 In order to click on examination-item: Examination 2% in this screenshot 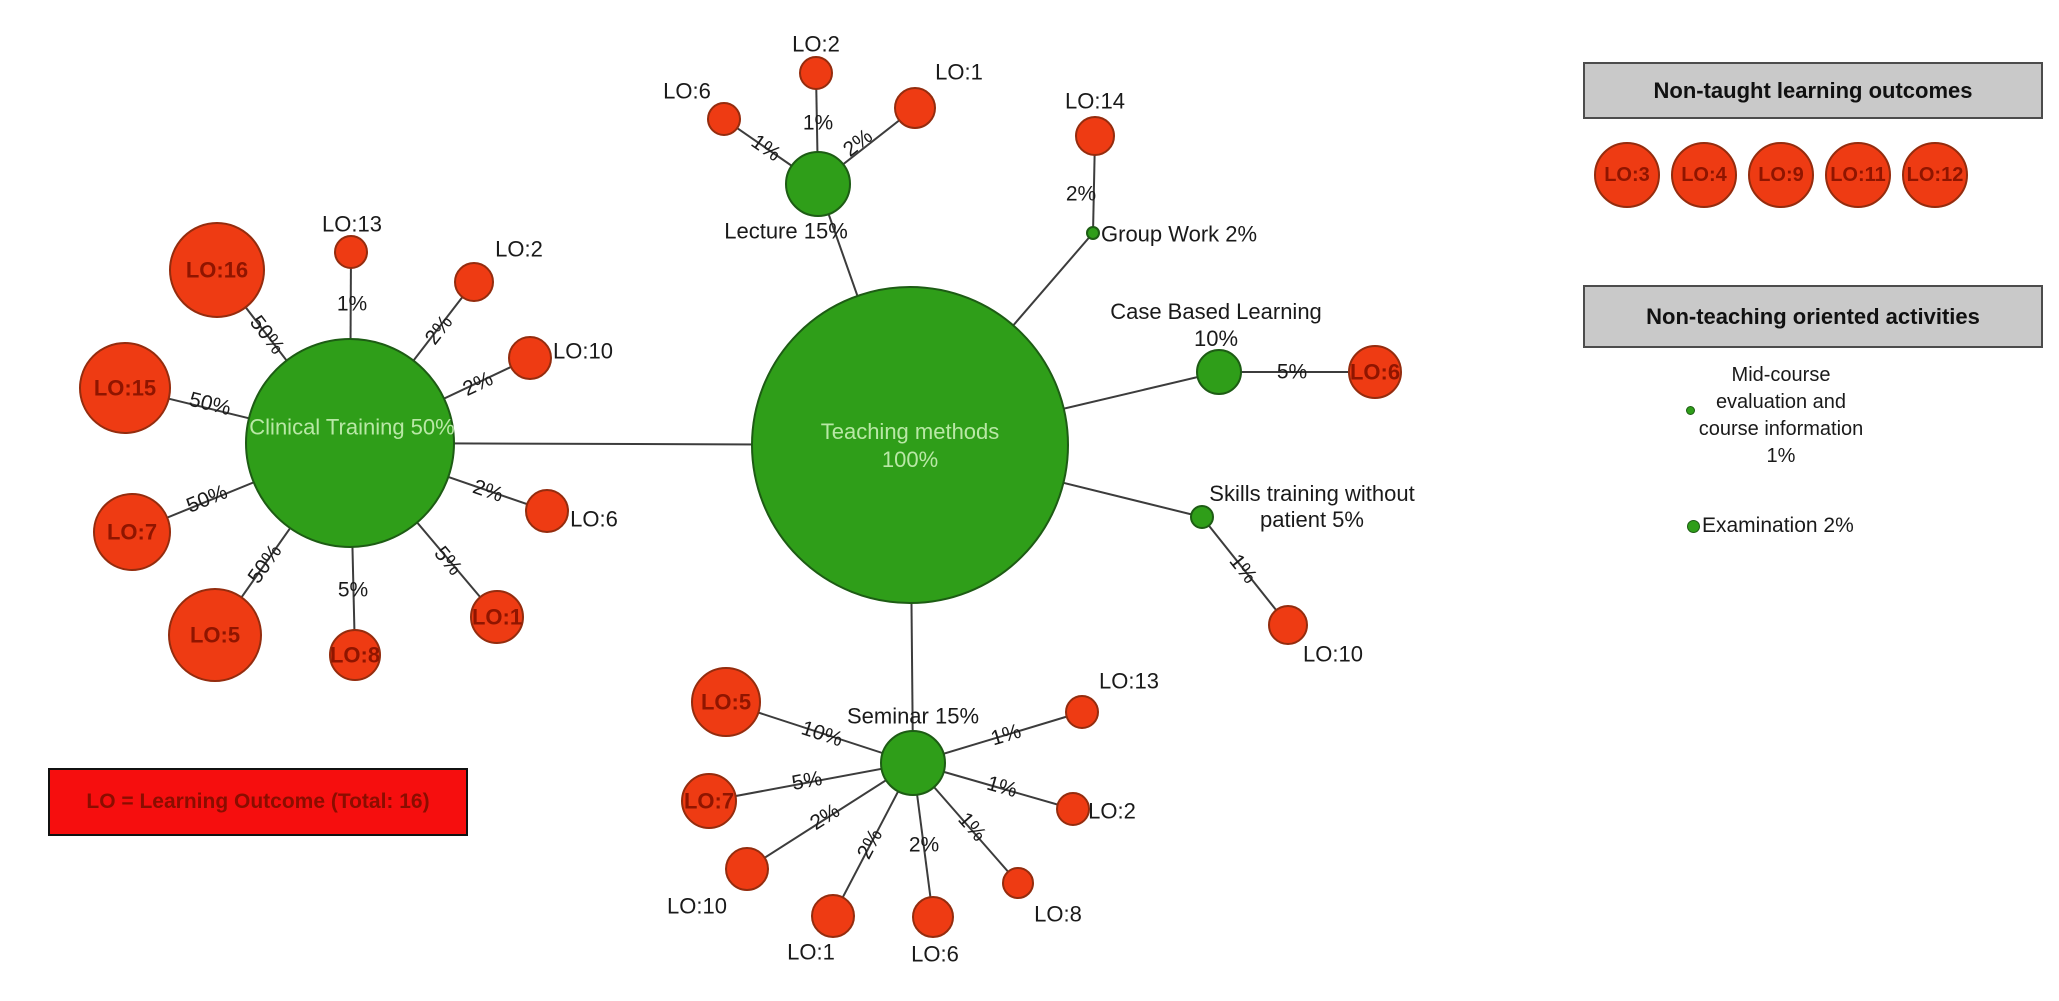, I will do `click(1770, 526)`.